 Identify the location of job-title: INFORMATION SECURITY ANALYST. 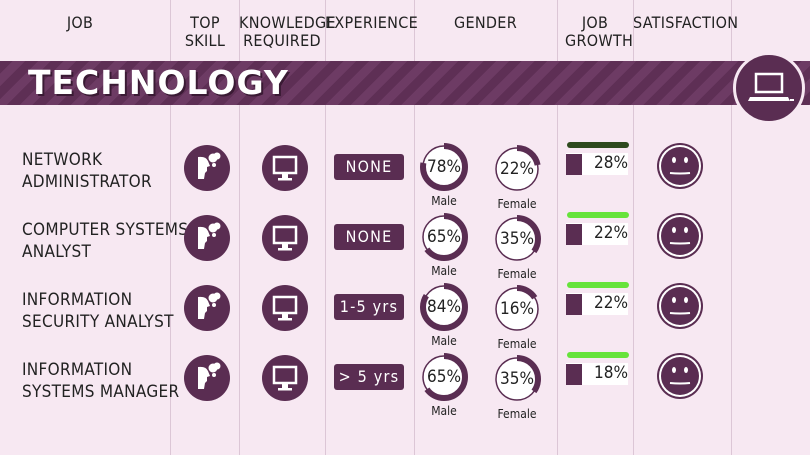
(98, 311).